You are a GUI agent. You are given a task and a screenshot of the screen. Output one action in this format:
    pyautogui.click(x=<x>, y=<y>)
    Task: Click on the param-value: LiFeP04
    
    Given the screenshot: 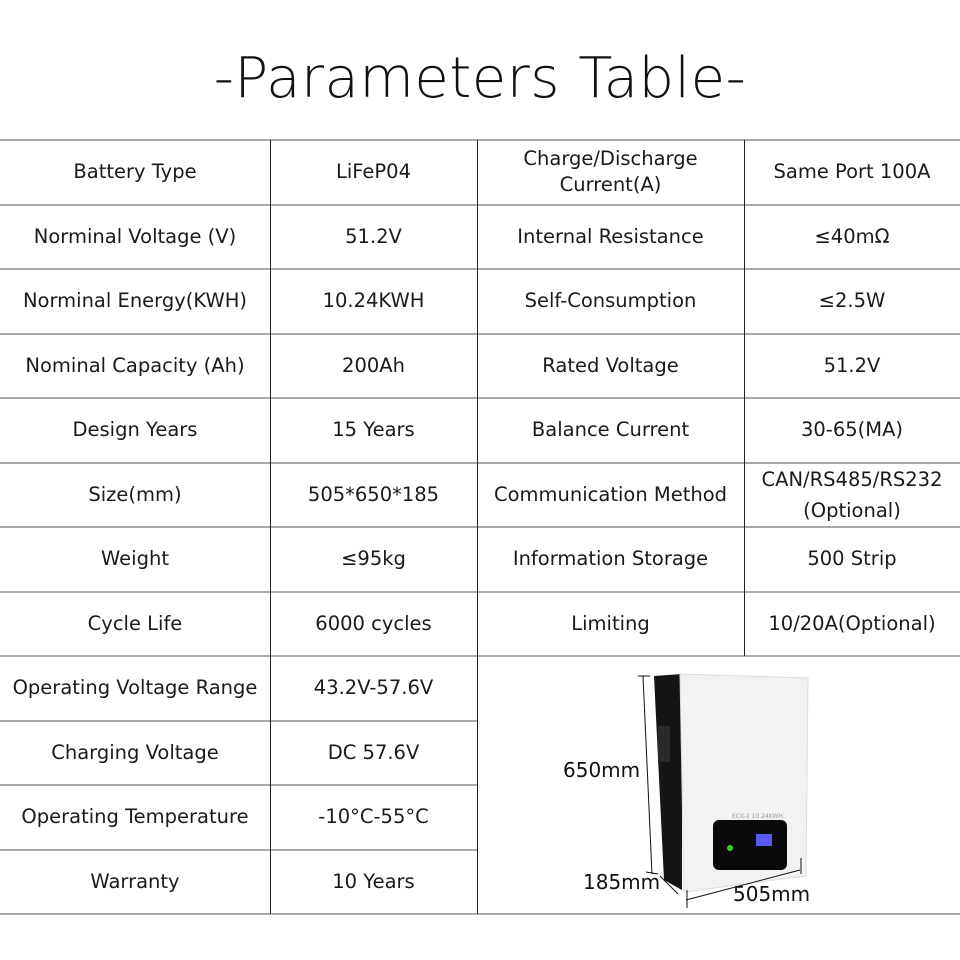 What is the action you would take?
    pyautogui.click(x=373, y=172)
    